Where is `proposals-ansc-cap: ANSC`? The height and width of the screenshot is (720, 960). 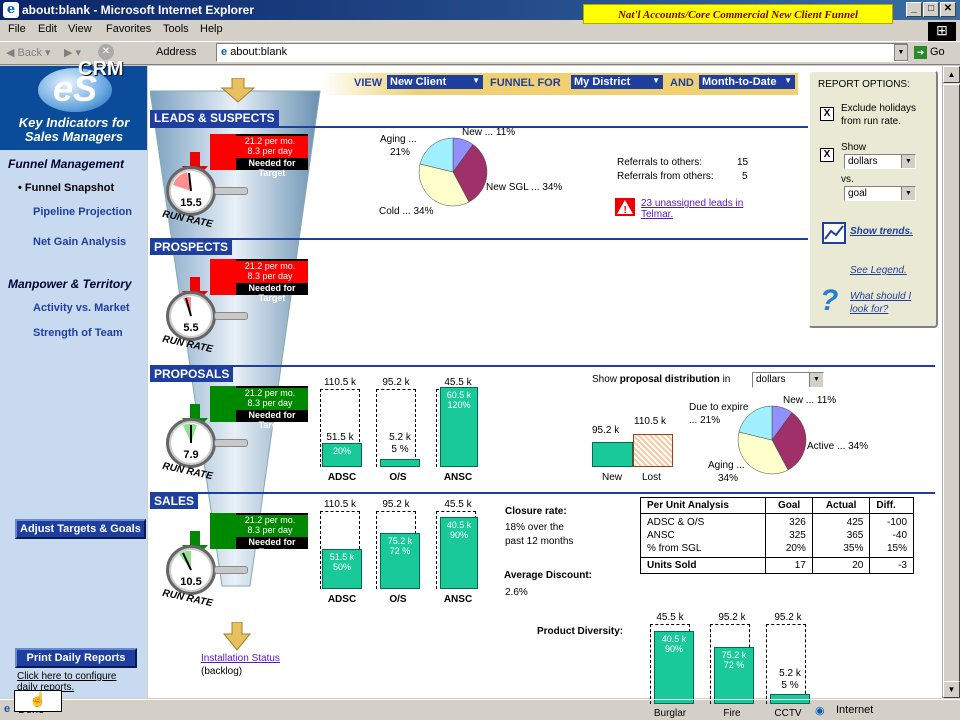 proposals-ansc-cap: ANSC is located at coordinates (458, 477).